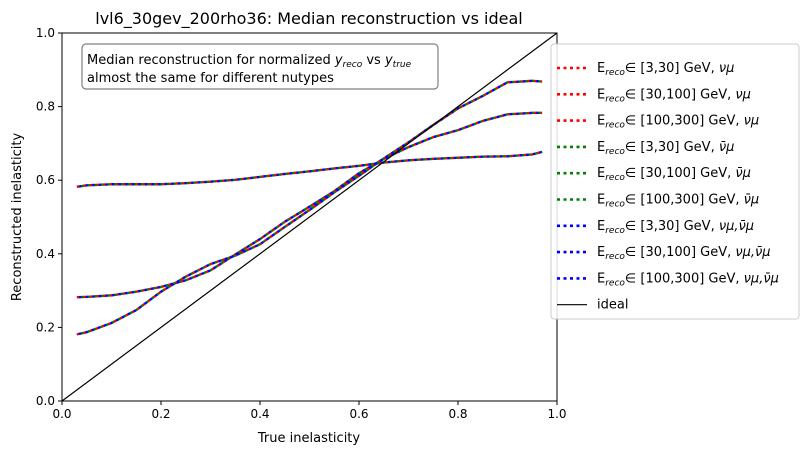 Image resolution: width=808 pixels, height=455 pixels. I want to click on legend-entry-5: Ereco∈ [100,300] GeV, ν̄μ, so click(678, 201).